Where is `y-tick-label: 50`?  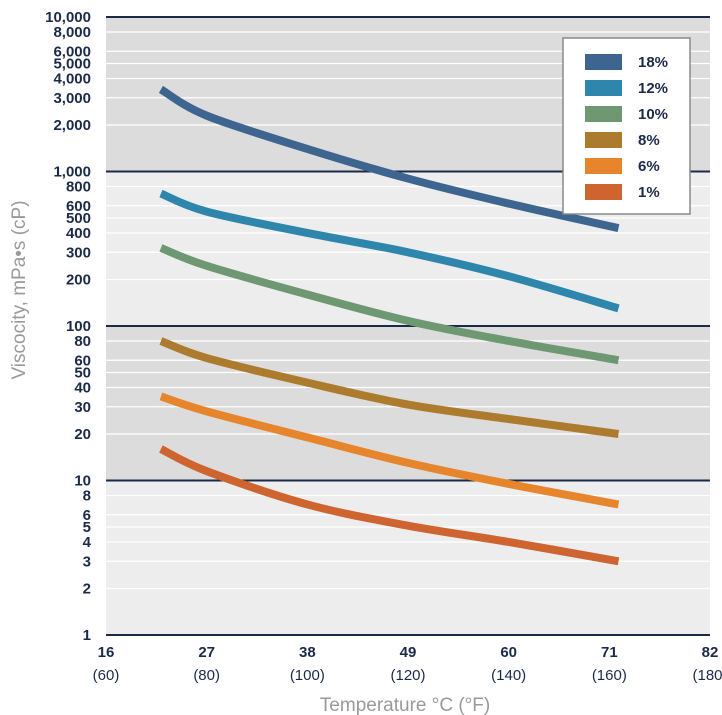
y-tick-label: 50 is located at coordinates (82, 373).